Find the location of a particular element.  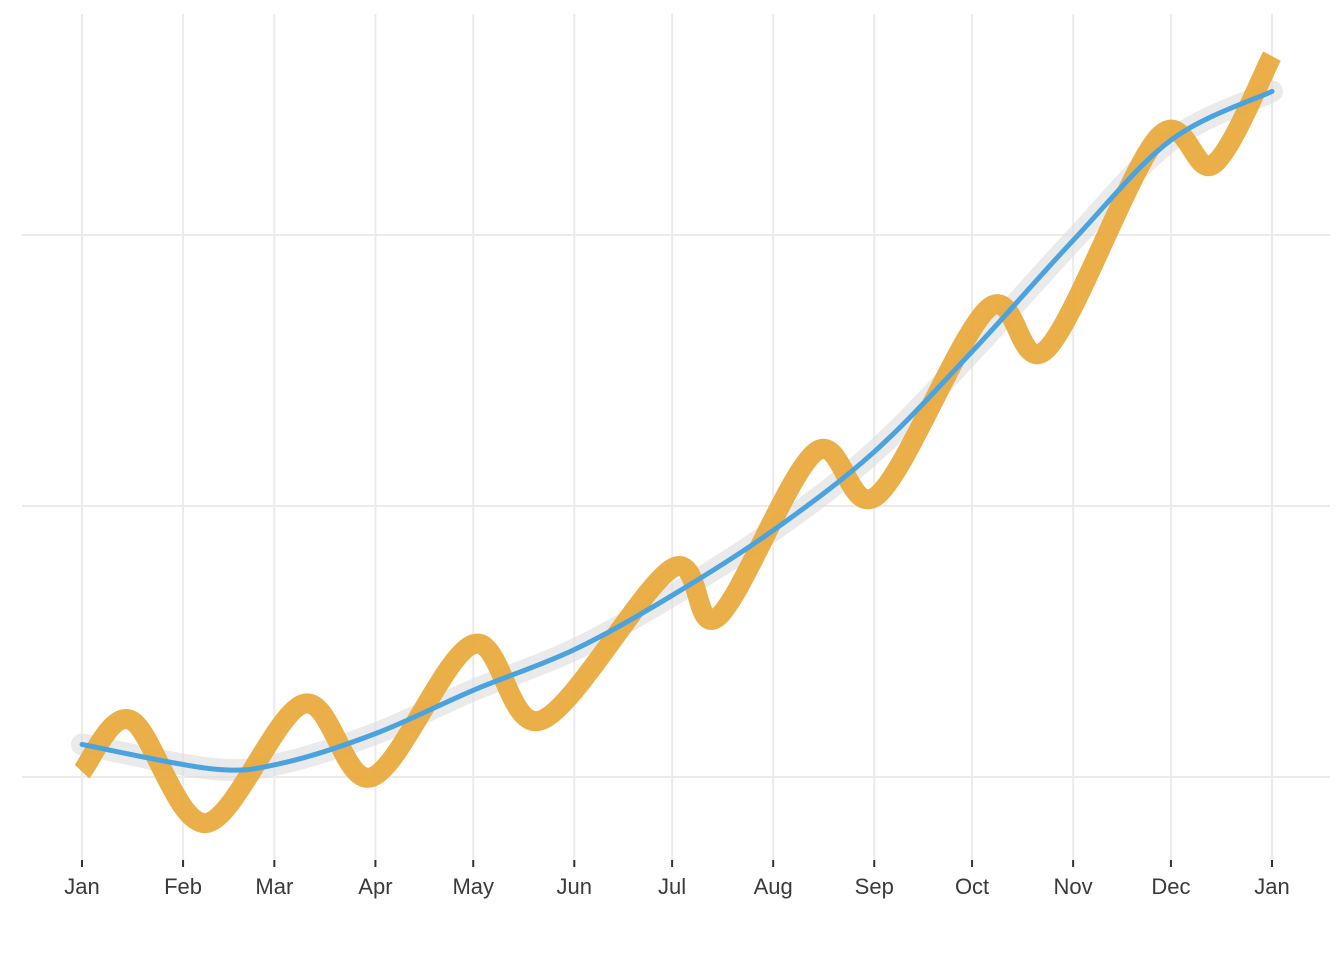

x-tick-label-1: Feb is located at coordinates (183, 886).